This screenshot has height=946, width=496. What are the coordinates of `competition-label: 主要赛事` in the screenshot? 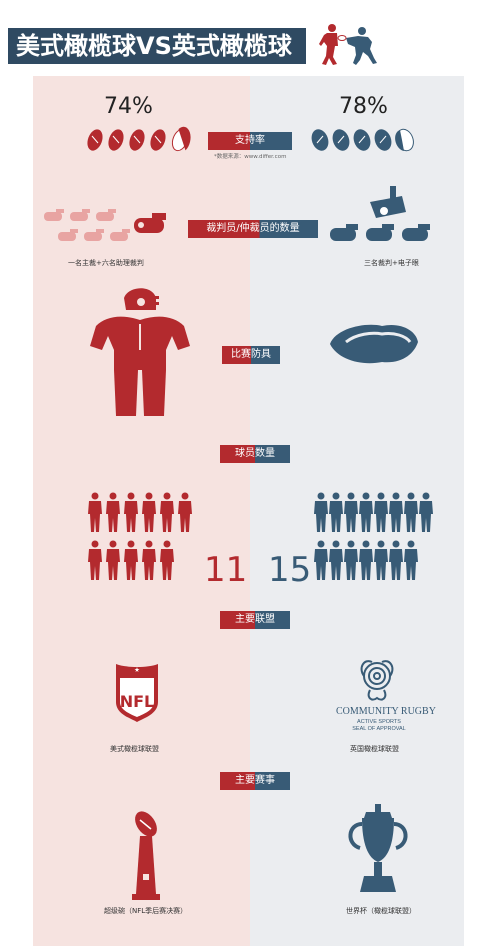 It's located at (255, 781).